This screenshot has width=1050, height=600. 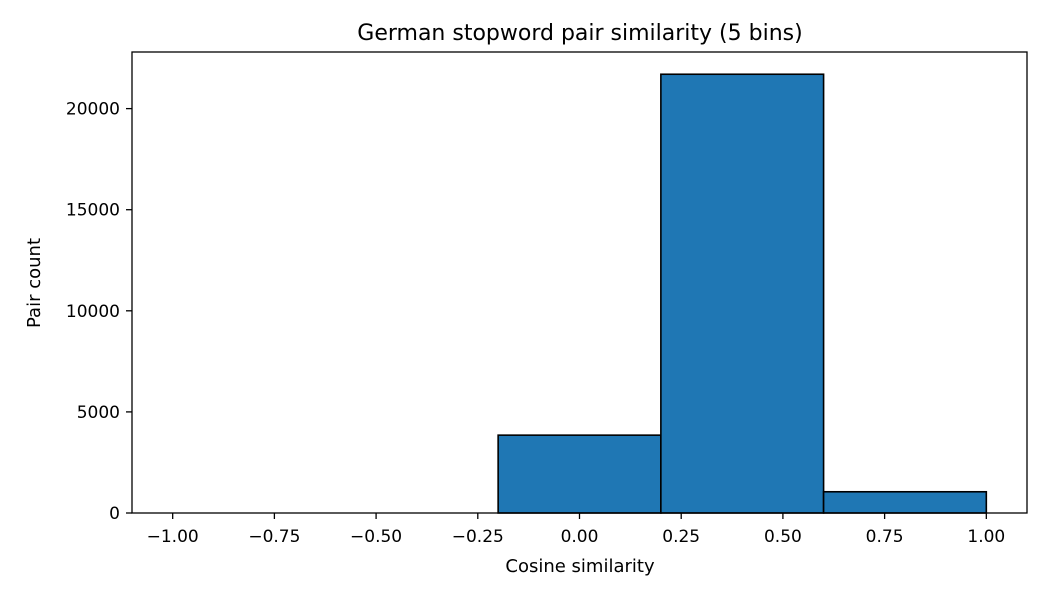 What do you see at coordinates (93, 110) in the screenshot?
I see `y-tick-label: 20000` at bounding box center [93, 110].